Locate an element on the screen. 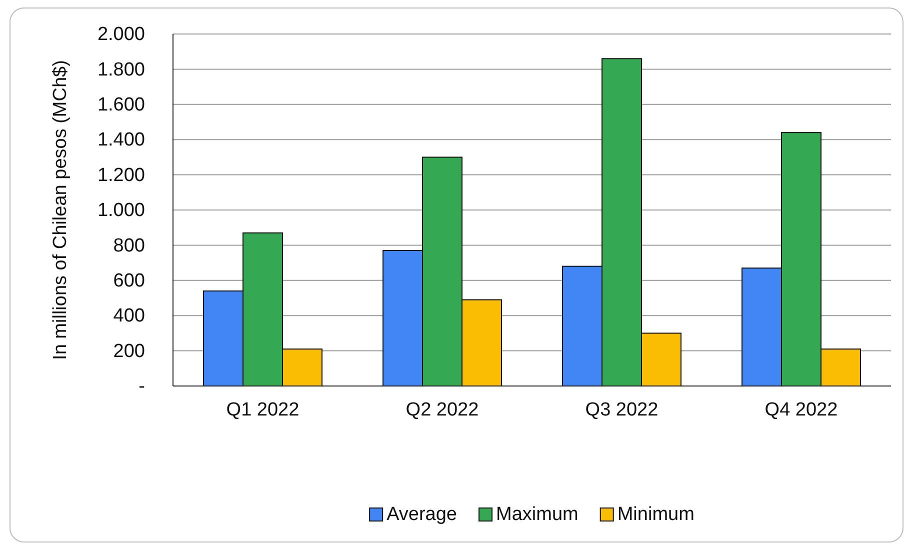 Image resolution: width=909 pixels, height=546 pixels. x-tick-label: Q4 2022 is located at coordinates (801, 409).